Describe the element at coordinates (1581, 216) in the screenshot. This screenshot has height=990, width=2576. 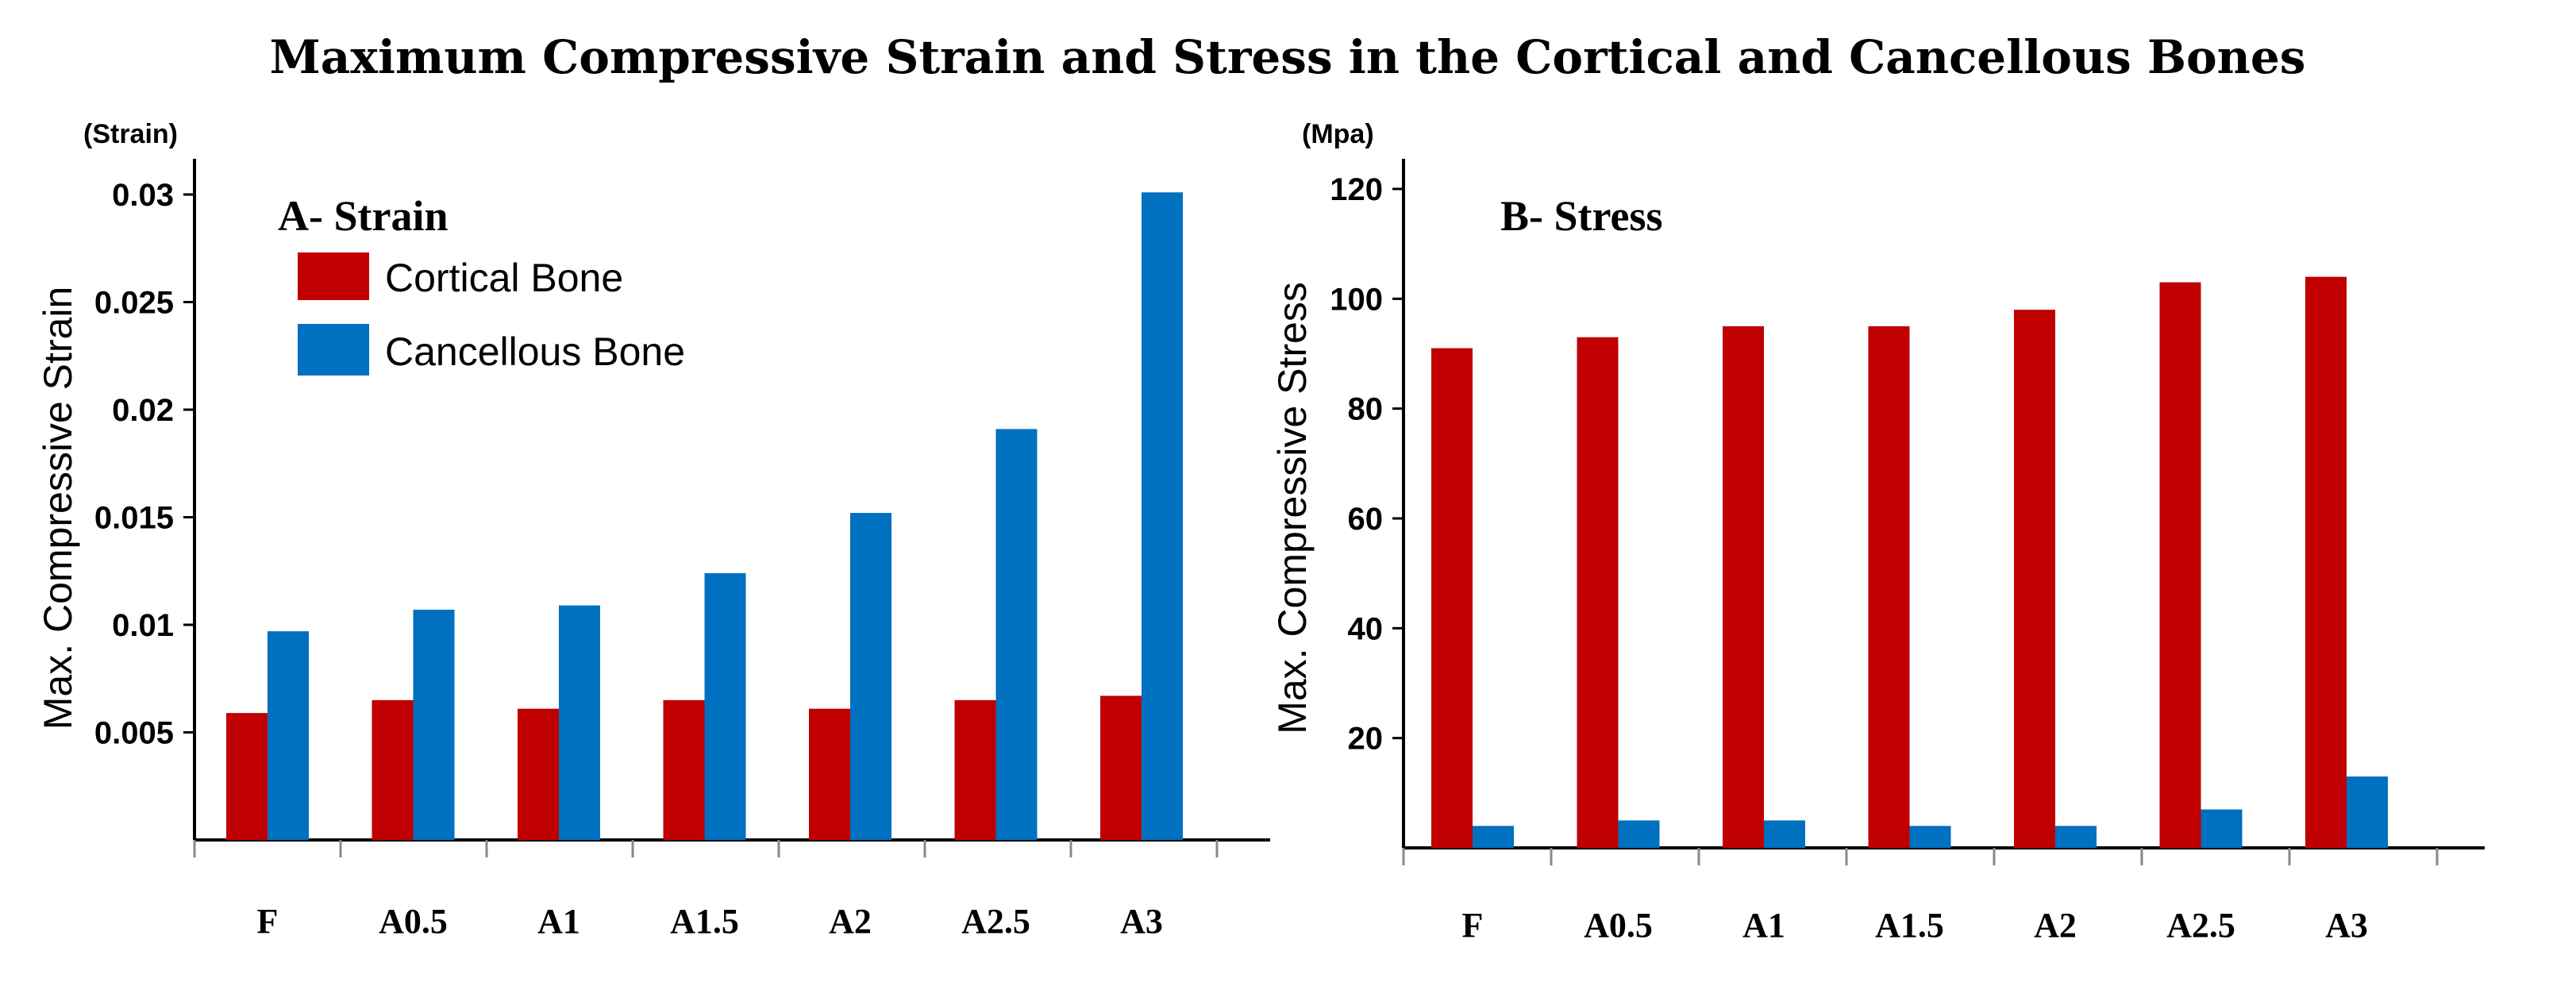
I see `stress-panel-label: B- Stress` at that location.